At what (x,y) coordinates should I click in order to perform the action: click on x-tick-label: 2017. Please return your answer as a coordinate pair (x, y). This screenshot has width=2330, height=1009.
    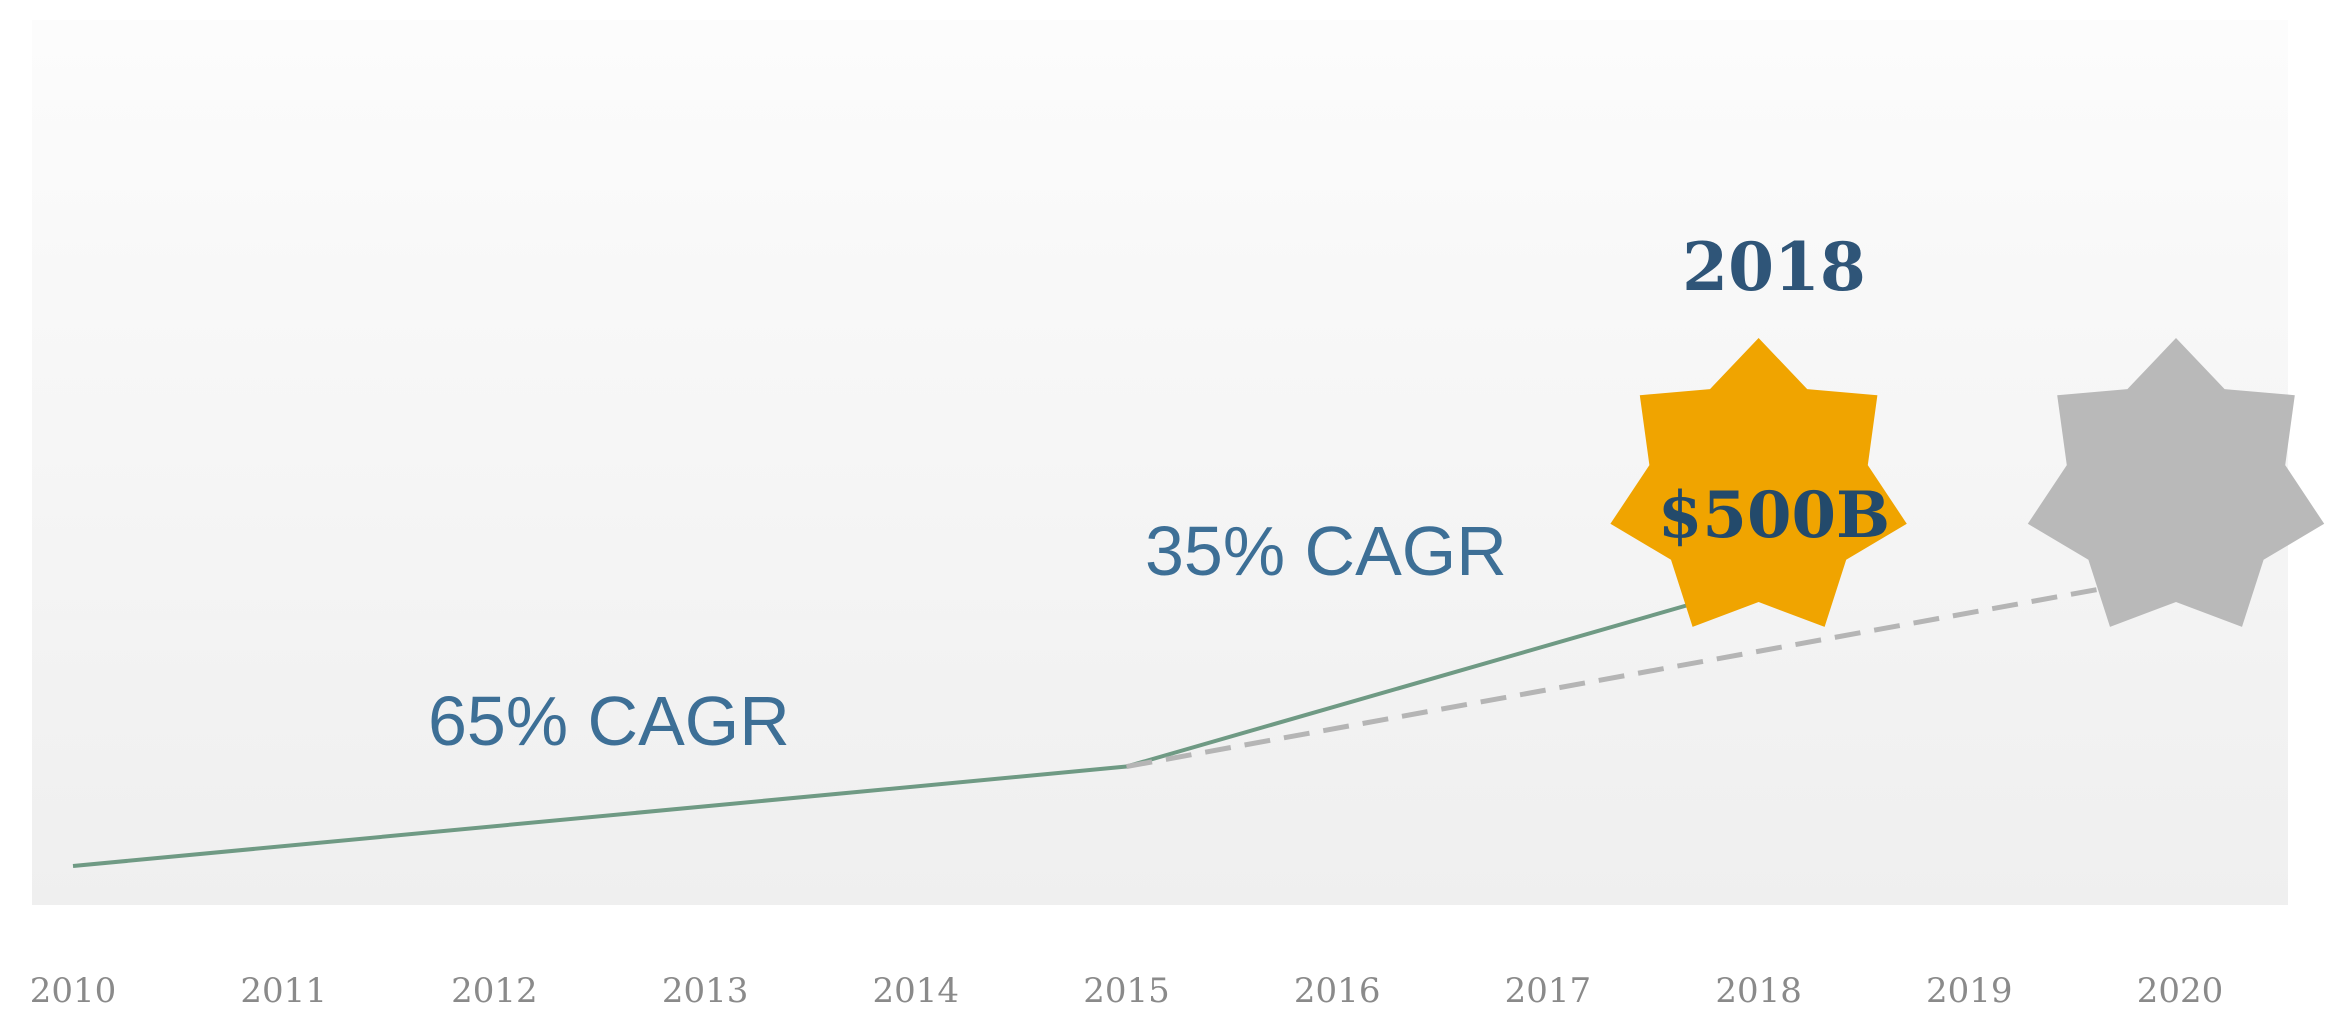
    Looking at the image, I should click on (1548, 990).